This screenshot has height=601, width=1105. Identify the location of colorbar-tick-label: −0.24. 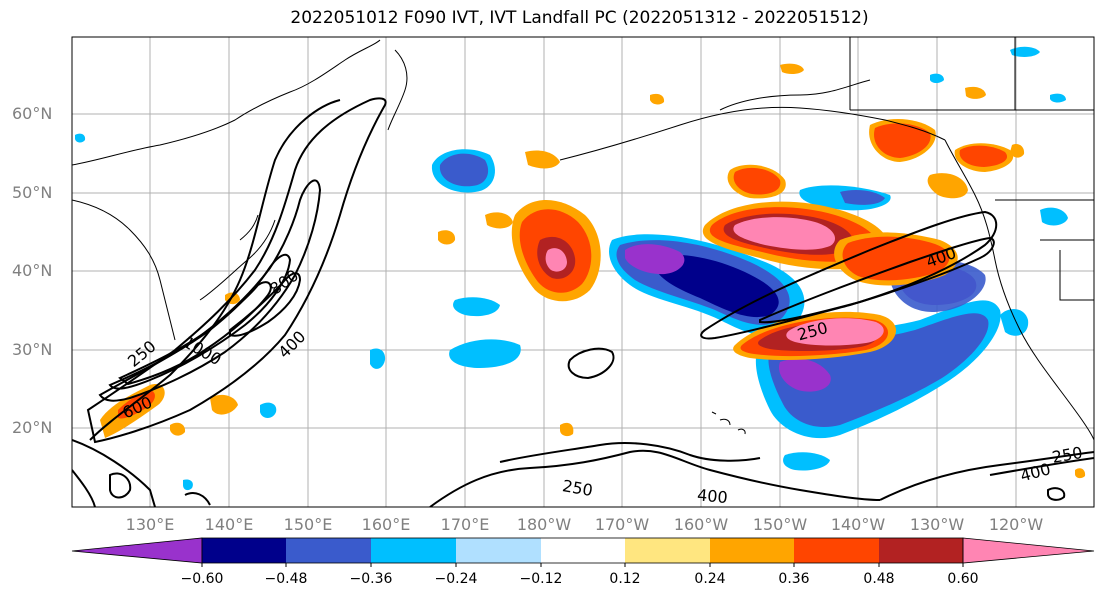
(456, 579).